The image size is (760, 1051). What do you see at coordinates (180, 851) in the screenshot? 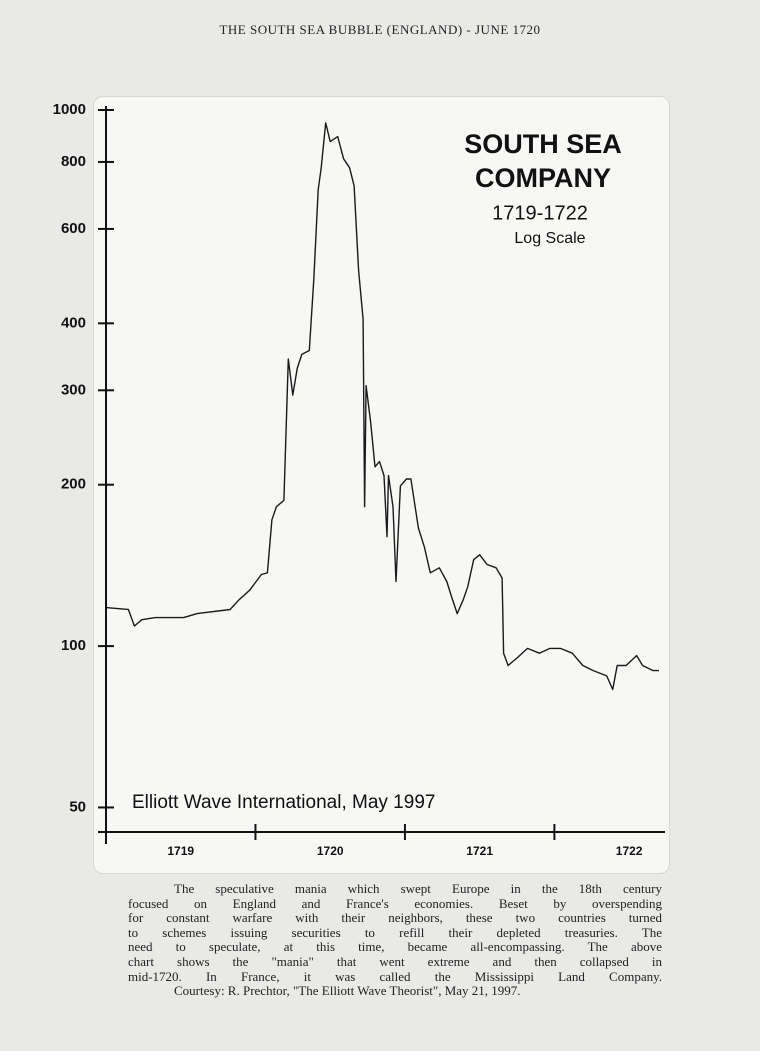
I see `x-tick-label: 1719` at bounding box center [180, 851].